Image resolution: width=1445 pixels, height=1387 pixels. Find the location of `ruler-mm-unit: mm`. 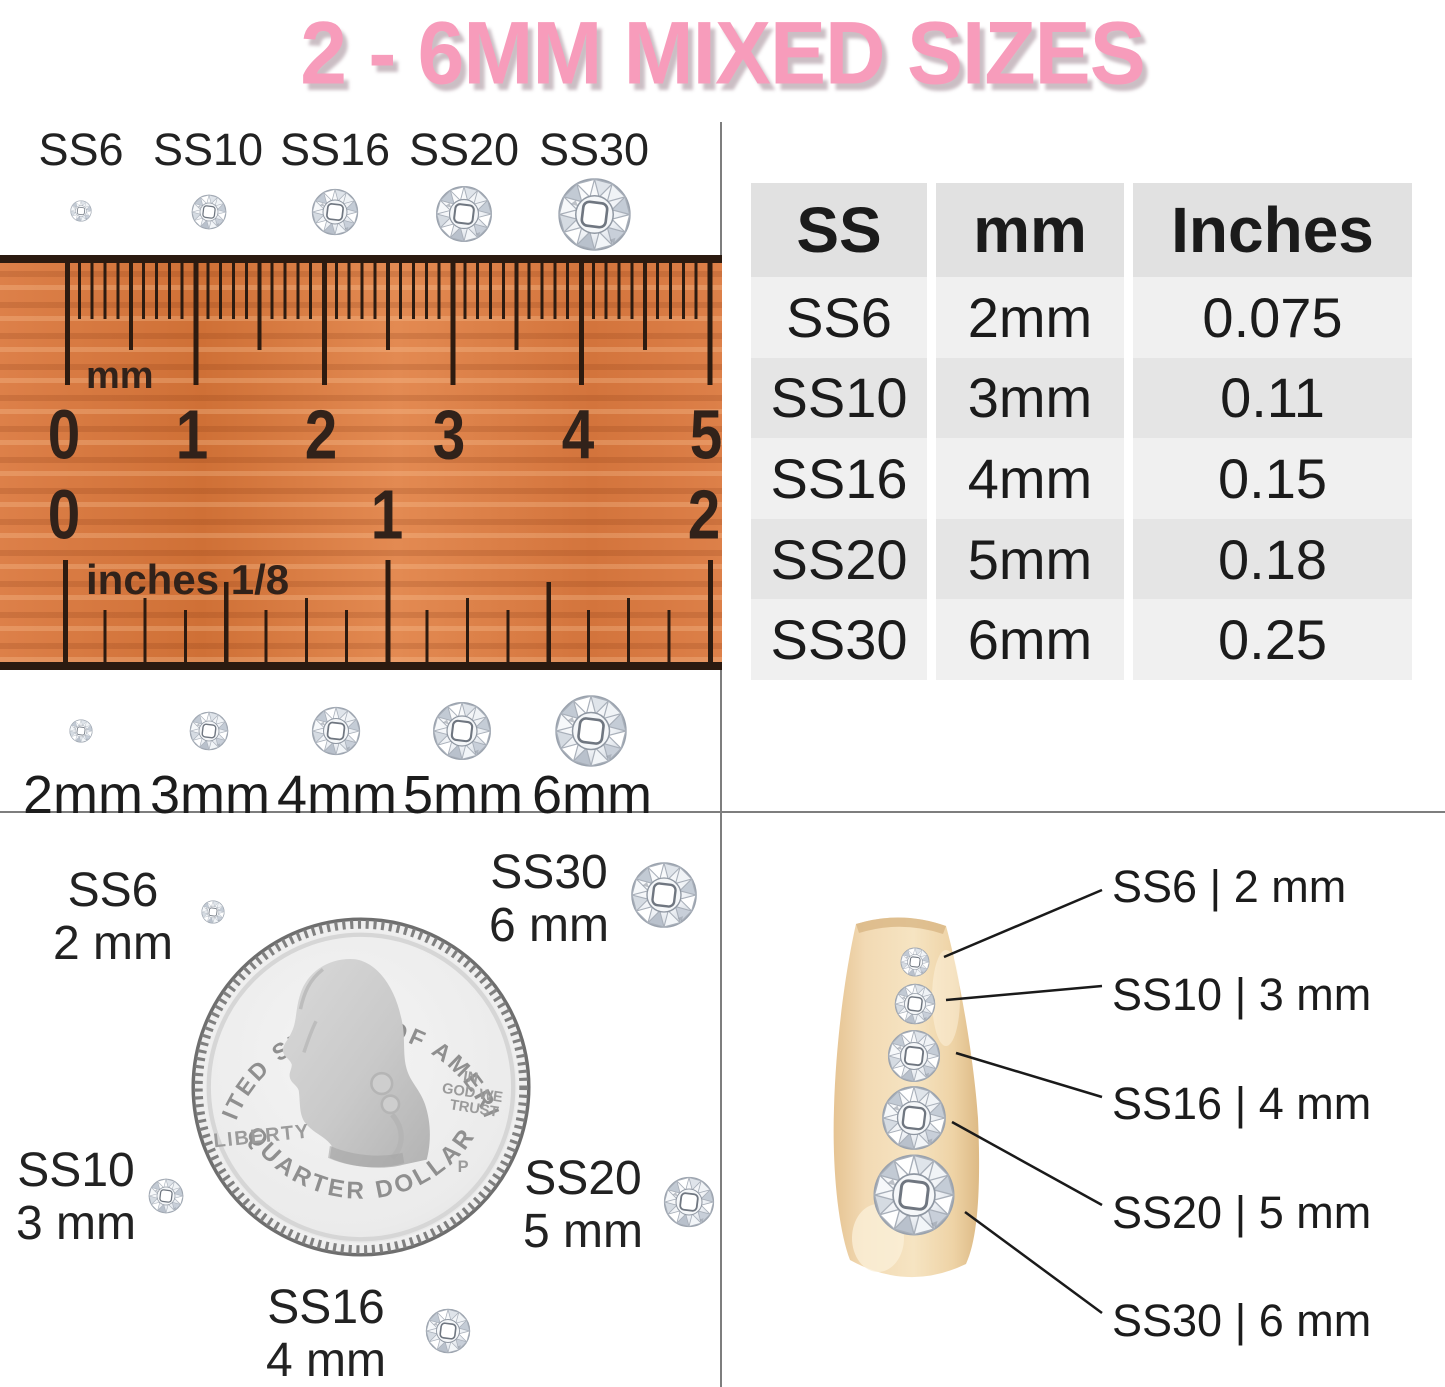

ruler-mm-unit: mm is located at coordinates (120, 376).